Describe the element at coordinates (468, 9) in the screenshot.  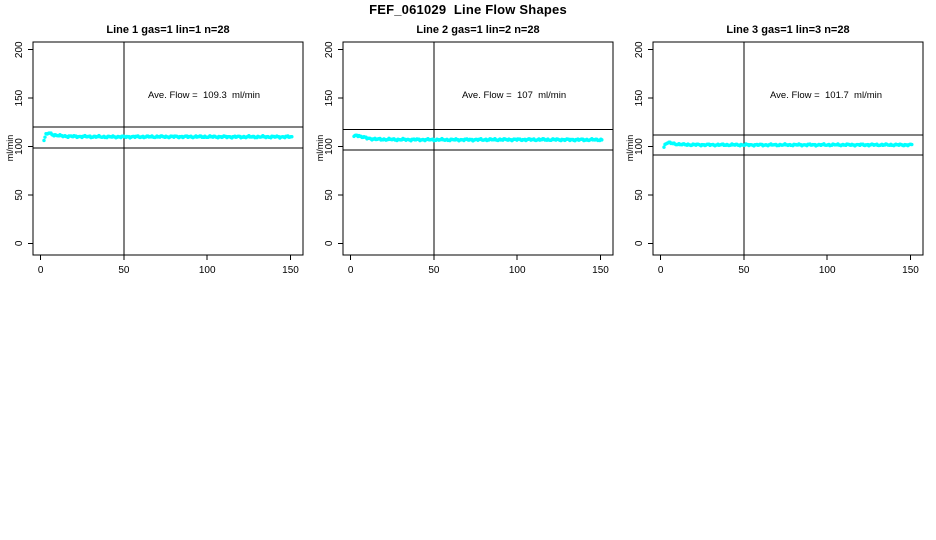
I see `figure-title: FEF_061029 Line Flow Shapes` at that location.